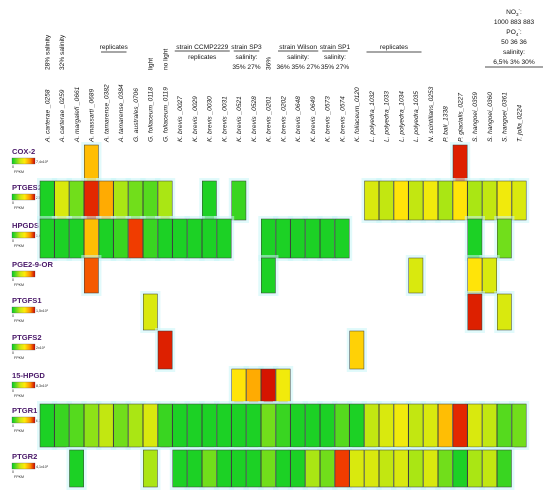 The height and width of the screenshot is (498, 550). Describe the element at coordinates (372, 116) in the screenshot. I see `column-label: L. polyedra_1032` at that location.